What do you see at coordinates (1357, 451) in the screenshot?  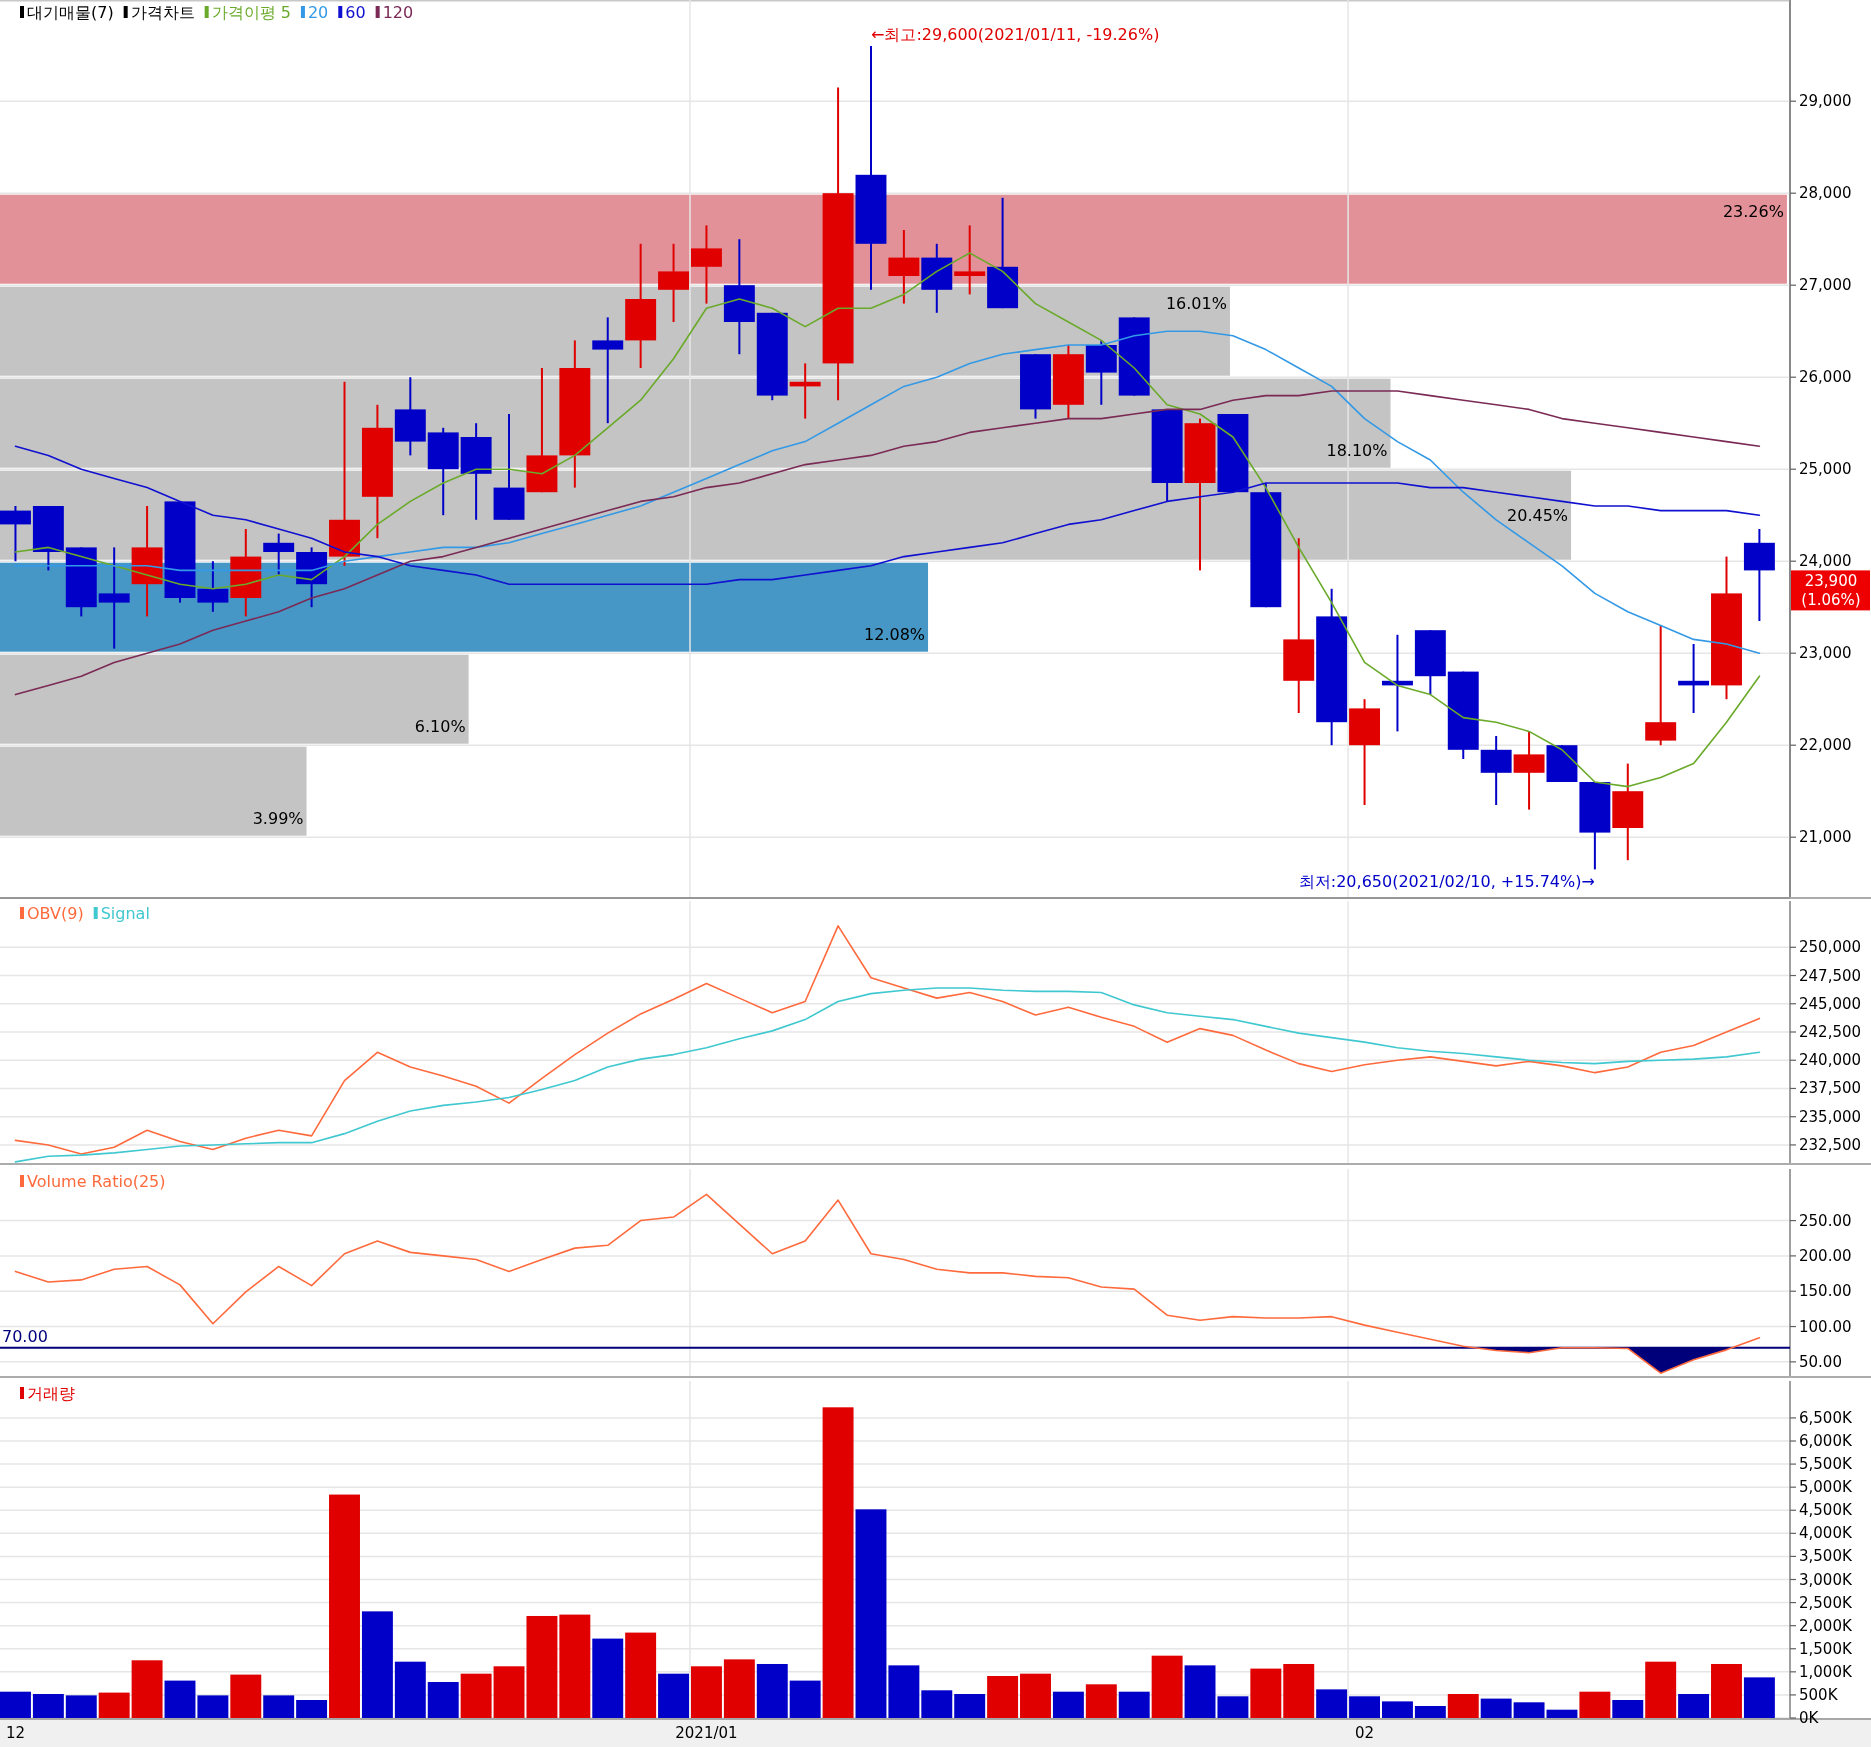 I see `data-label: 18.10%` at bounding box center [1357, 451].